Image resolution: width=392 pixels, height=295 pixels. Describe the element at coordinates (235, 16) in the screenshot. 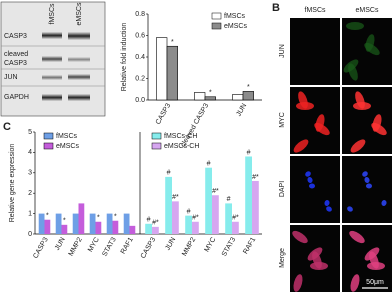

I see `legend-label: fMSCs` at that location.